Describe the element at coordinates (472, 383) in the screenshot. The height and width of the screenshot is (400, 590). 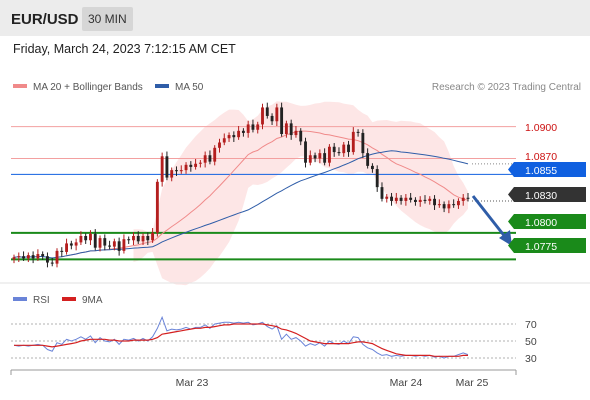
I see `x-axis-label-mar25: Mar 25` at that location.